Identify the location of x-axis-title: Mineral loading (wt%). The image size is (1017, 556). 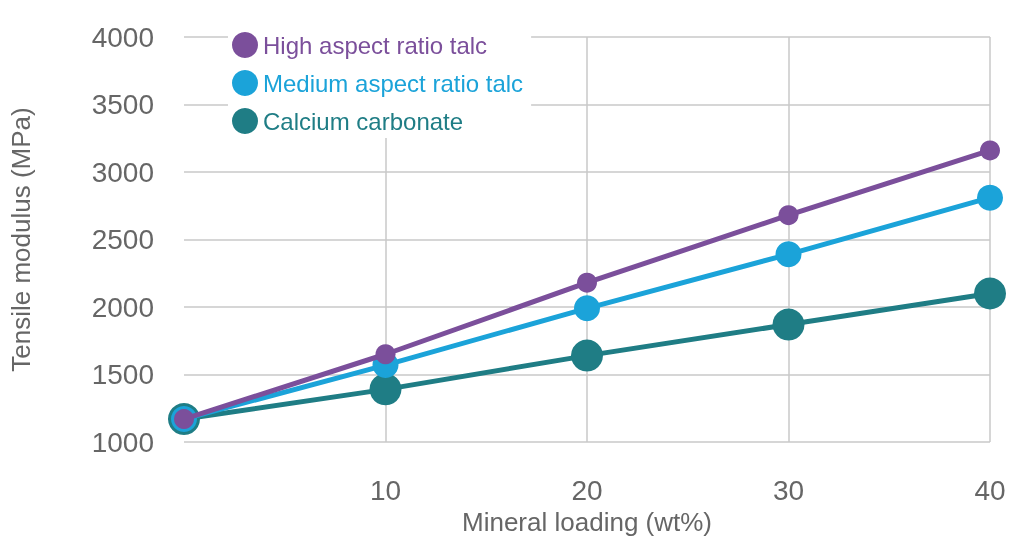
(587, 521).